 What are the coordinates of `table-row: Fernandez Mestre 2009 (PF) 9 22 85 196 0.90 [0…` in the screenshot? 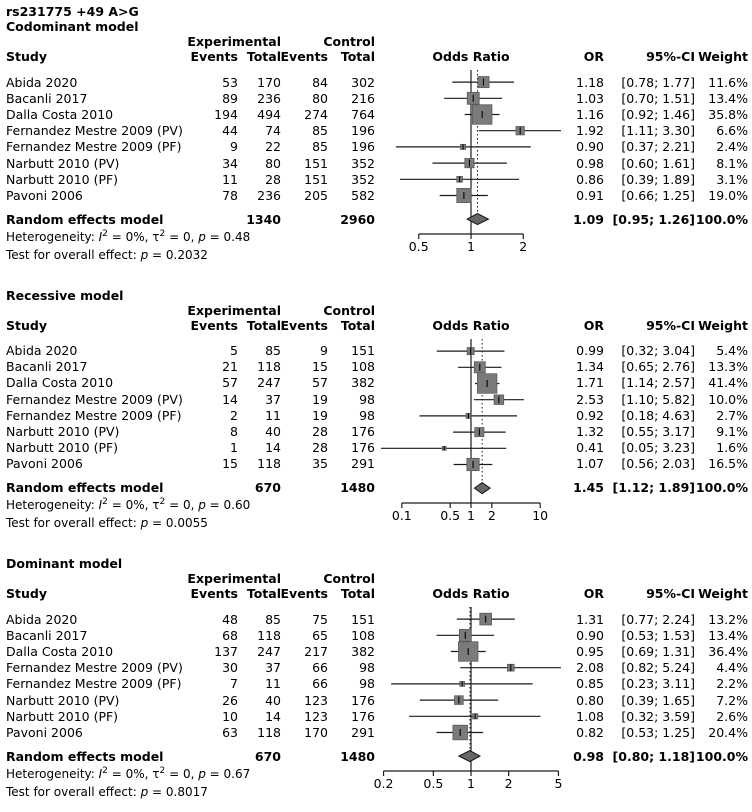 It's located at (376, 147).